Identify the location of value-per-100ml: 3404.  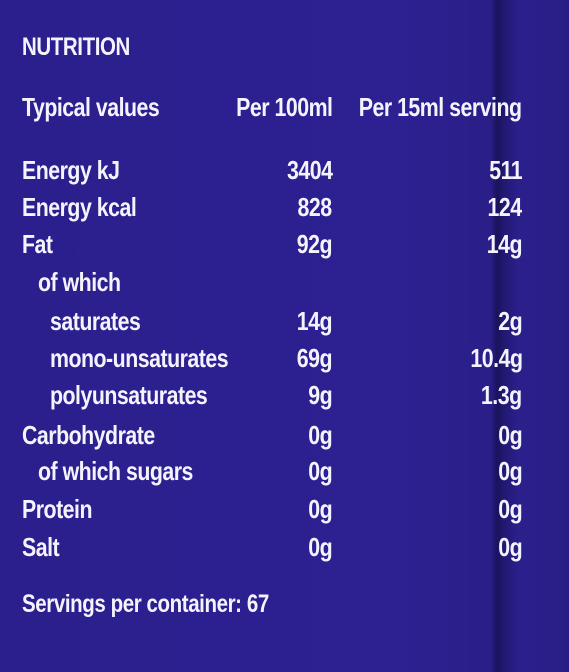
(309, 170).